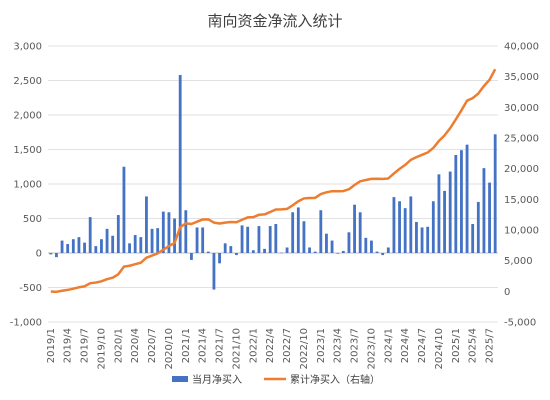 This screenshot has height=400, width=550. I want to click on legend: 当月净买入 累计净买入（右轴）, so click(276, 379).